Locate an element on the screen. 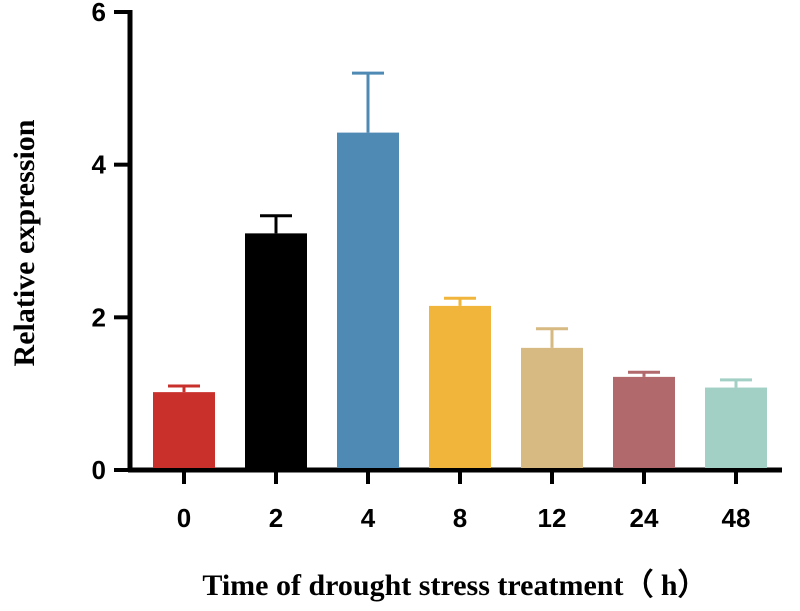  x-tick-label: 12 is located at coordinates (552, 518).